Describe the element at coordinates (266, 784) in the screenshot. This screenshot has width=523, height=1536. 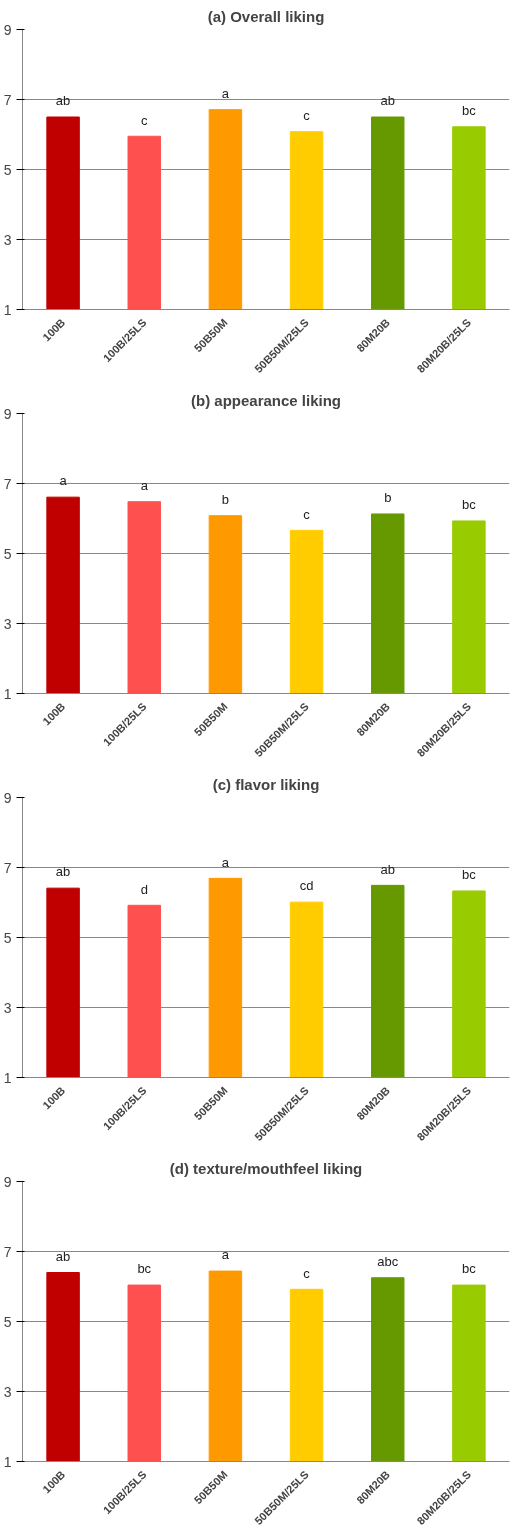
I see `chart-title: (c) flavor liking` at that location.